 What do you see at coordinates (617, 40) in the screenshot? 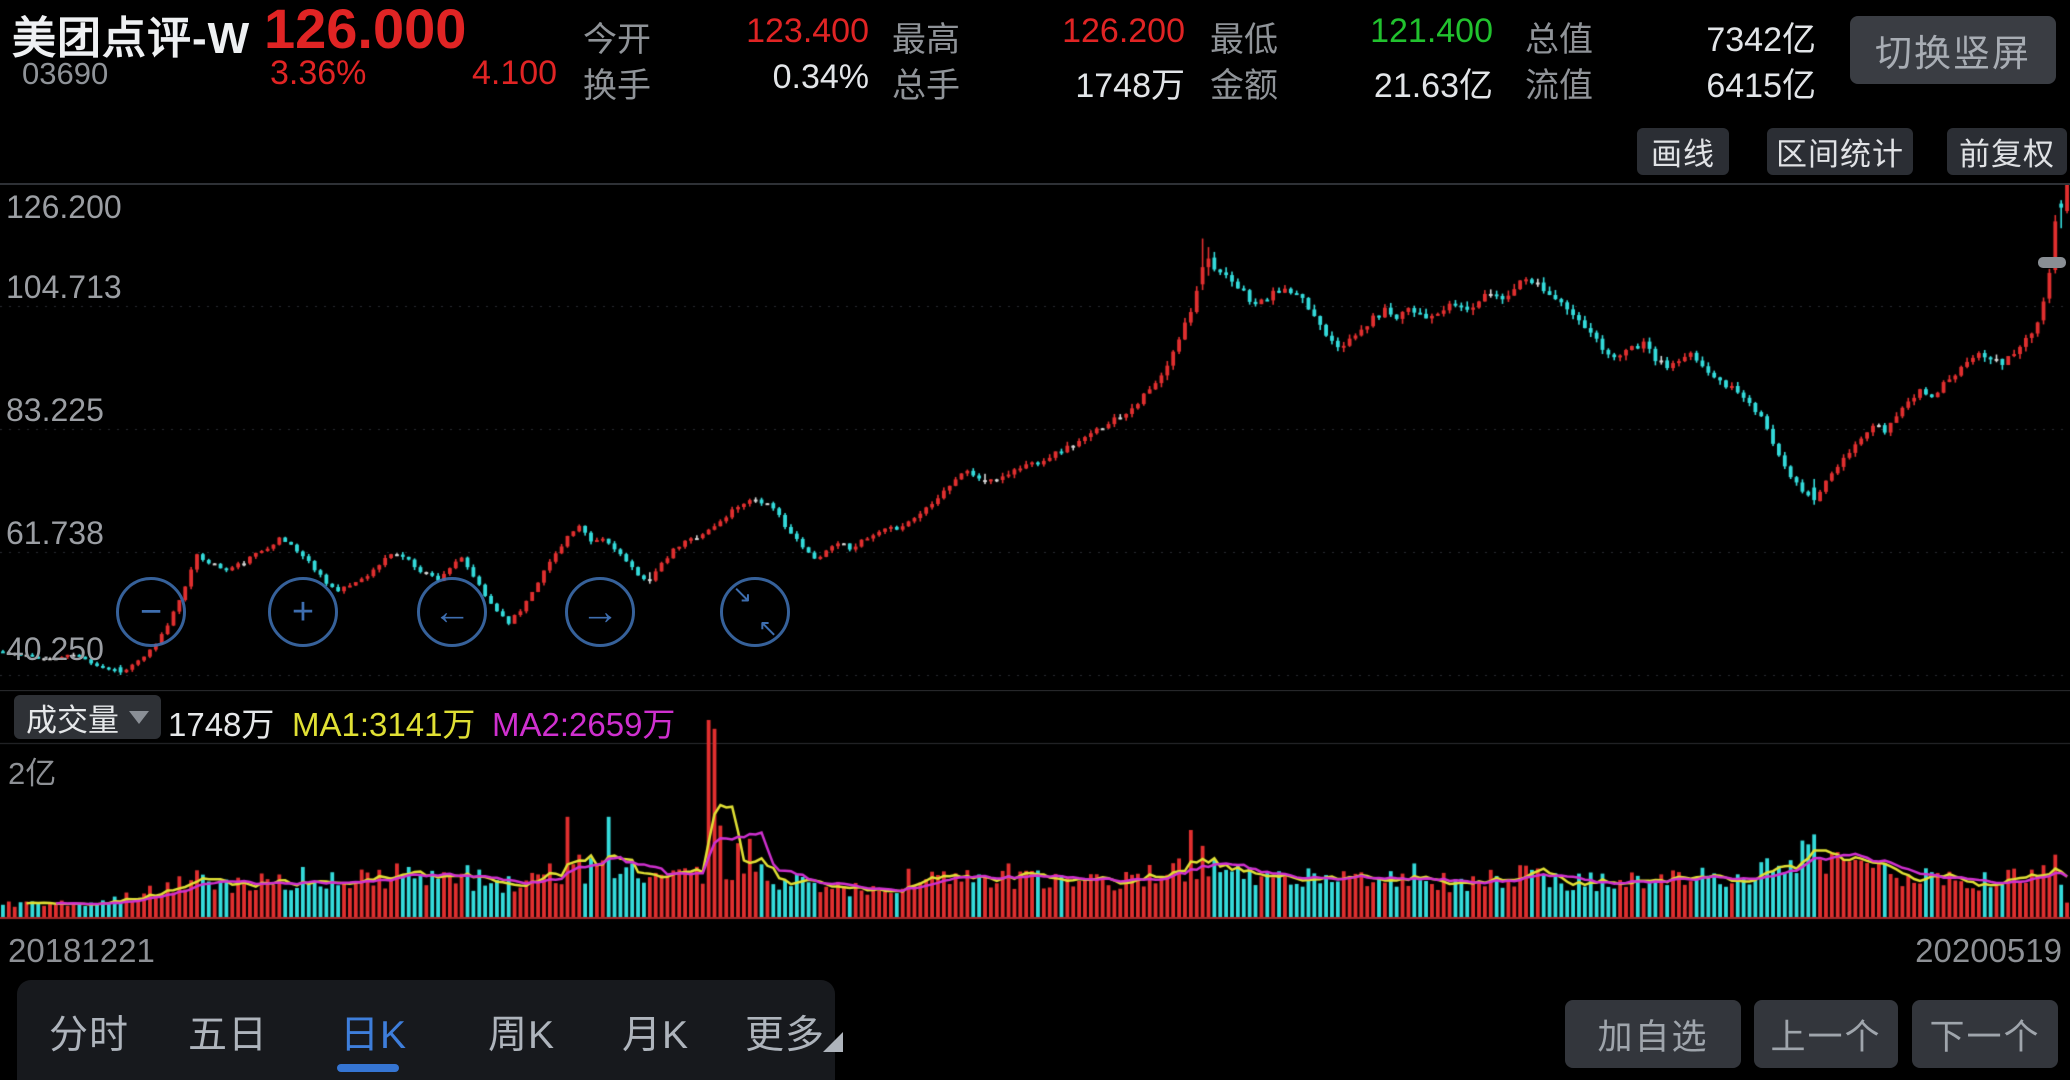
I see `stat-label: 今开` at bounding box center [617, 40].